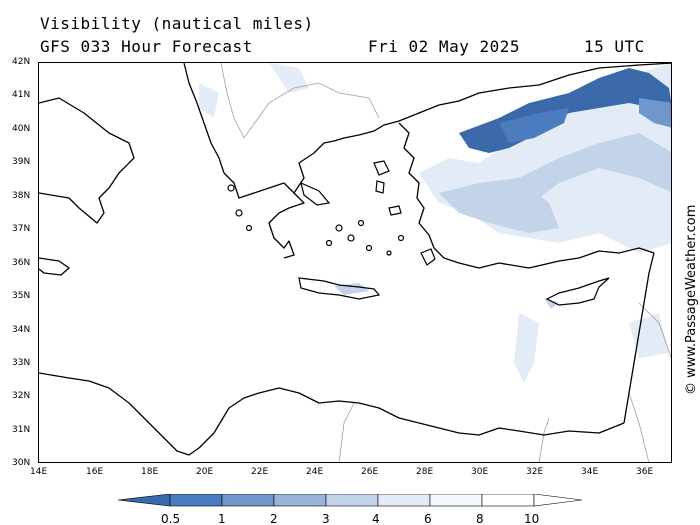 The width and height of the screenshot is (700, 525). Describe the element at coordinates (558, 500) in the screenshot. I see `colorbar-swatch-highest` at that location.